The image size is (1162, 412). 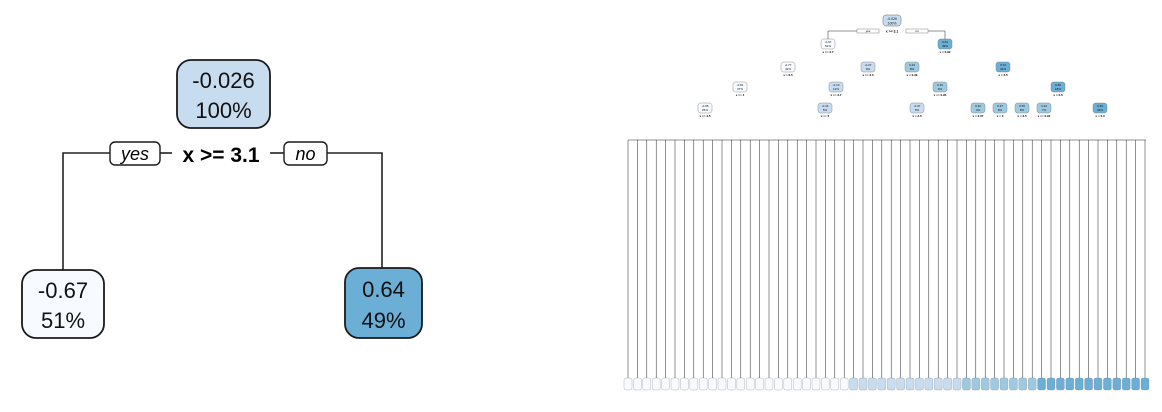 I want to click on large-l3-node-1-percent: 12%, so click(x=836, y=89).